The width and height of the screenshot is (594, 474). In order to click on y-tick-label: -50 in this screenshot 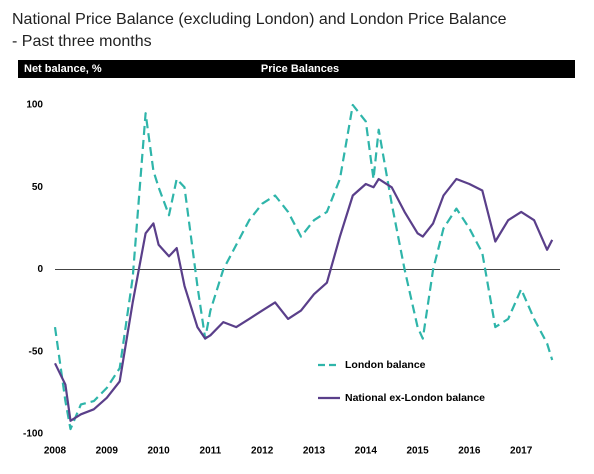, I will do `click(36, 351)`.